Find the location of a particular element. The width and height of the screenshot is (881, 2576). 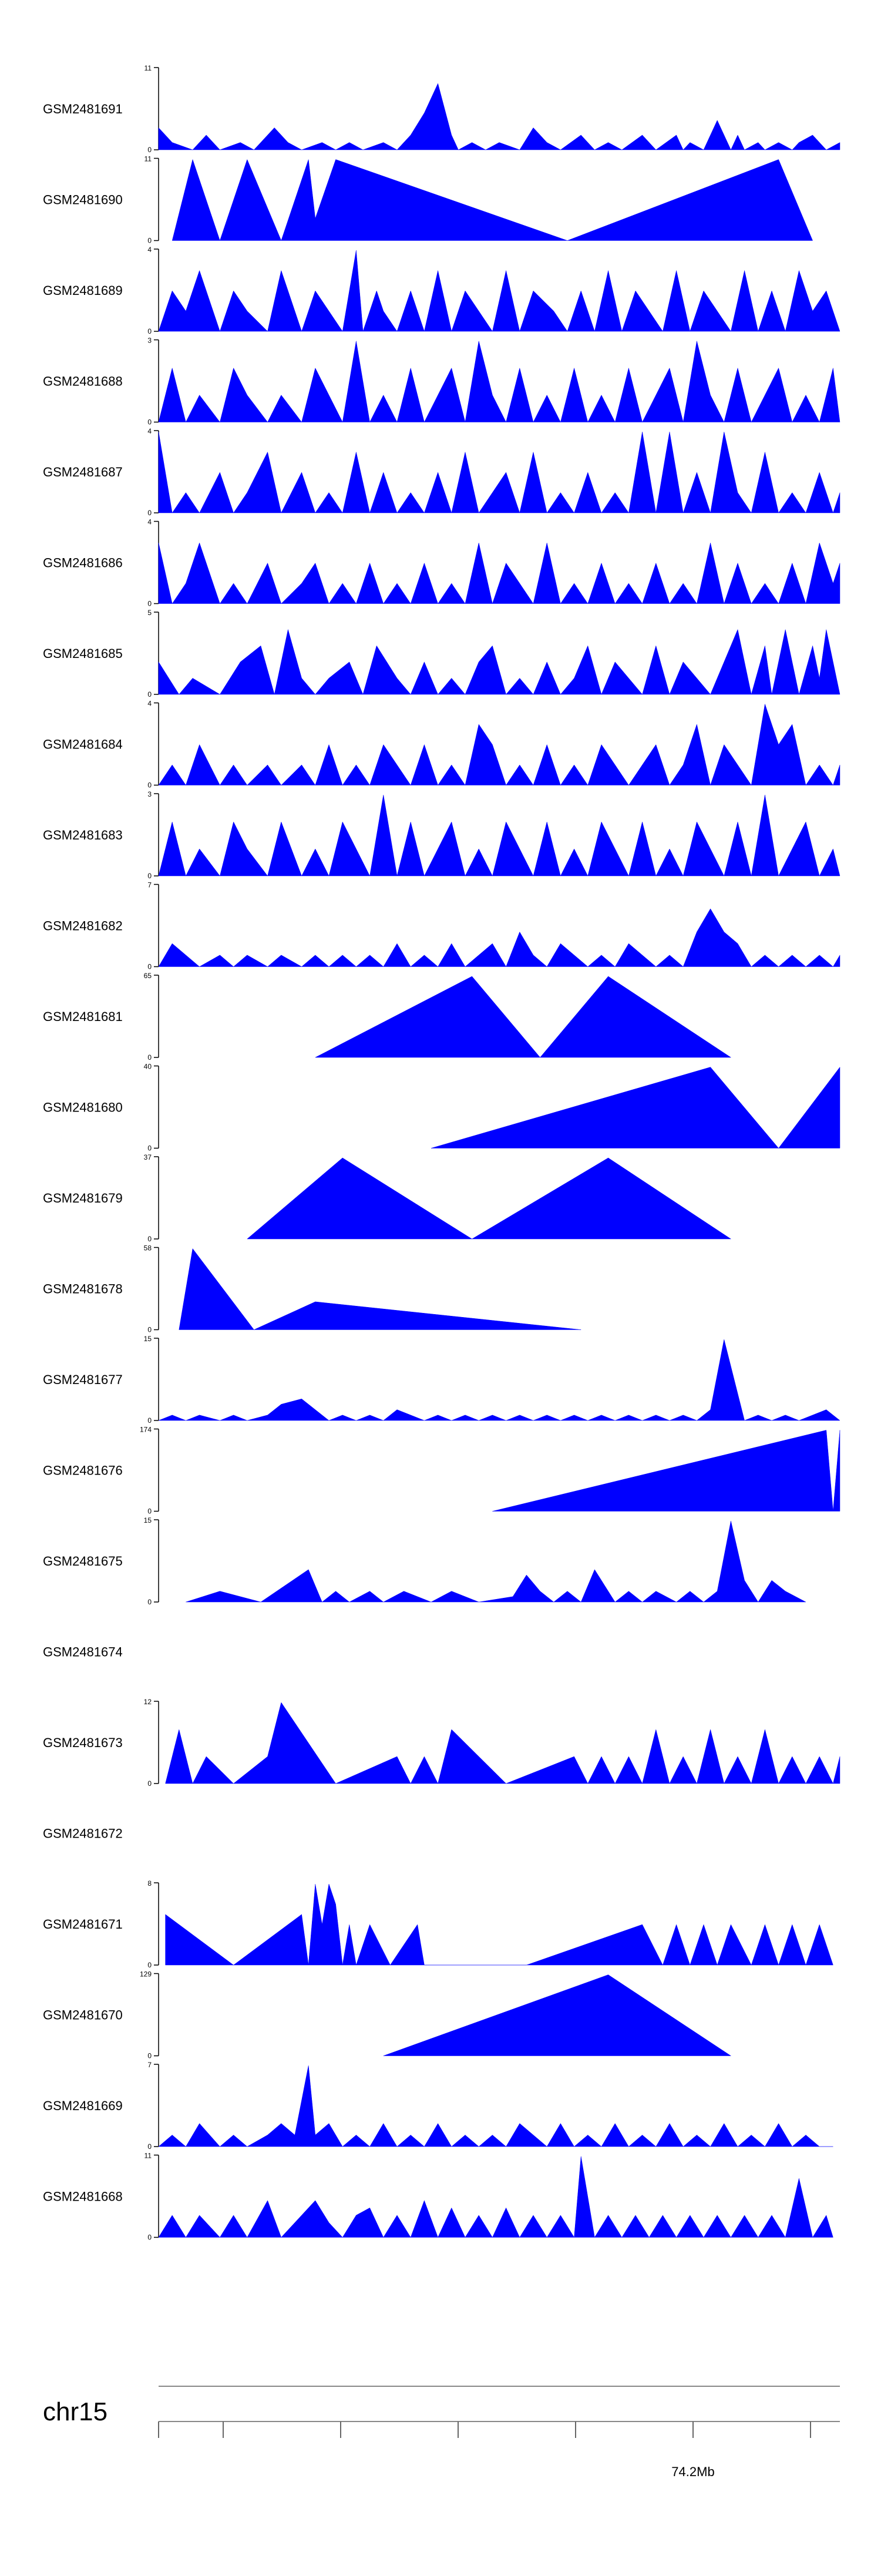

track-label: GSM2481669 is located at coordinates (83, 2105).